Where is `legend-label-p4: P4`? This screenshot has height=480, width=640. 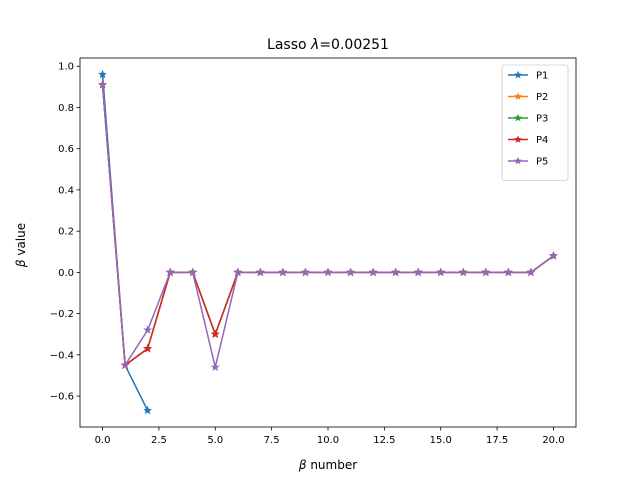 legend-label-p4: P4 is located at coordinates (542, 140).